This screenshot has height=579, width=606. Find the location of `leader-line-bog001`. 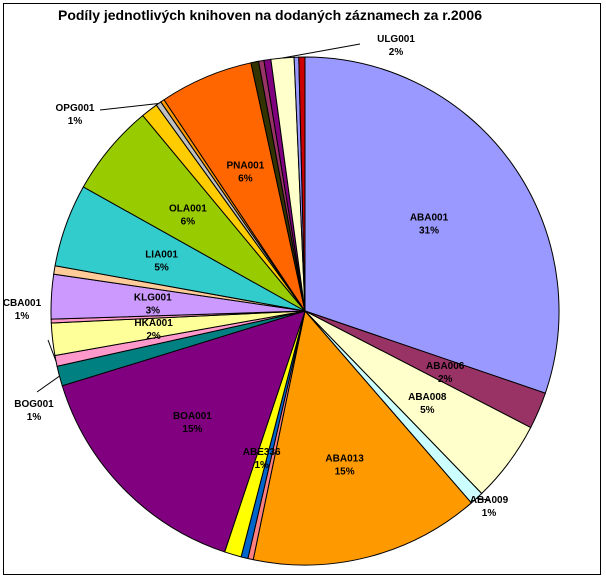

leader-line-bog001 is located at coordinates (48, 384).